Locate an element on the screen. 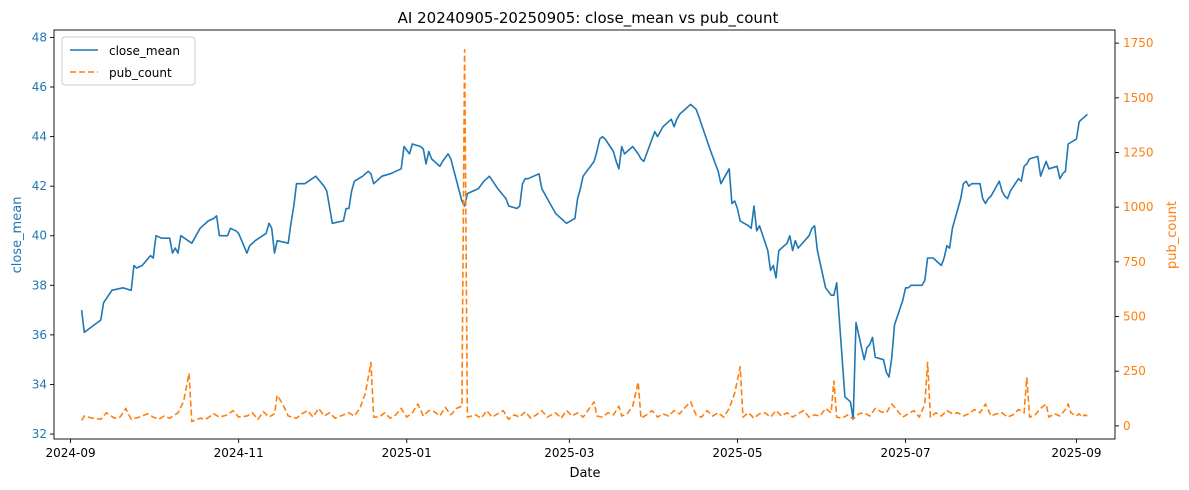 The width and height of the screenshot is (1189, 490). y-left-tick-label: 40 is located at coordinates (39, 236).